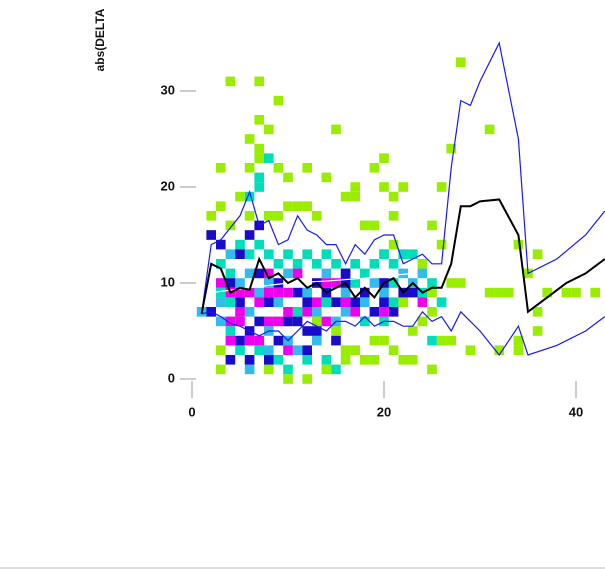 This screenshot has height=569, width=605. Describe the element at coordinates (100, 39) in the screenshot. I see `y-axis-label: abs(DELTA` at that location.